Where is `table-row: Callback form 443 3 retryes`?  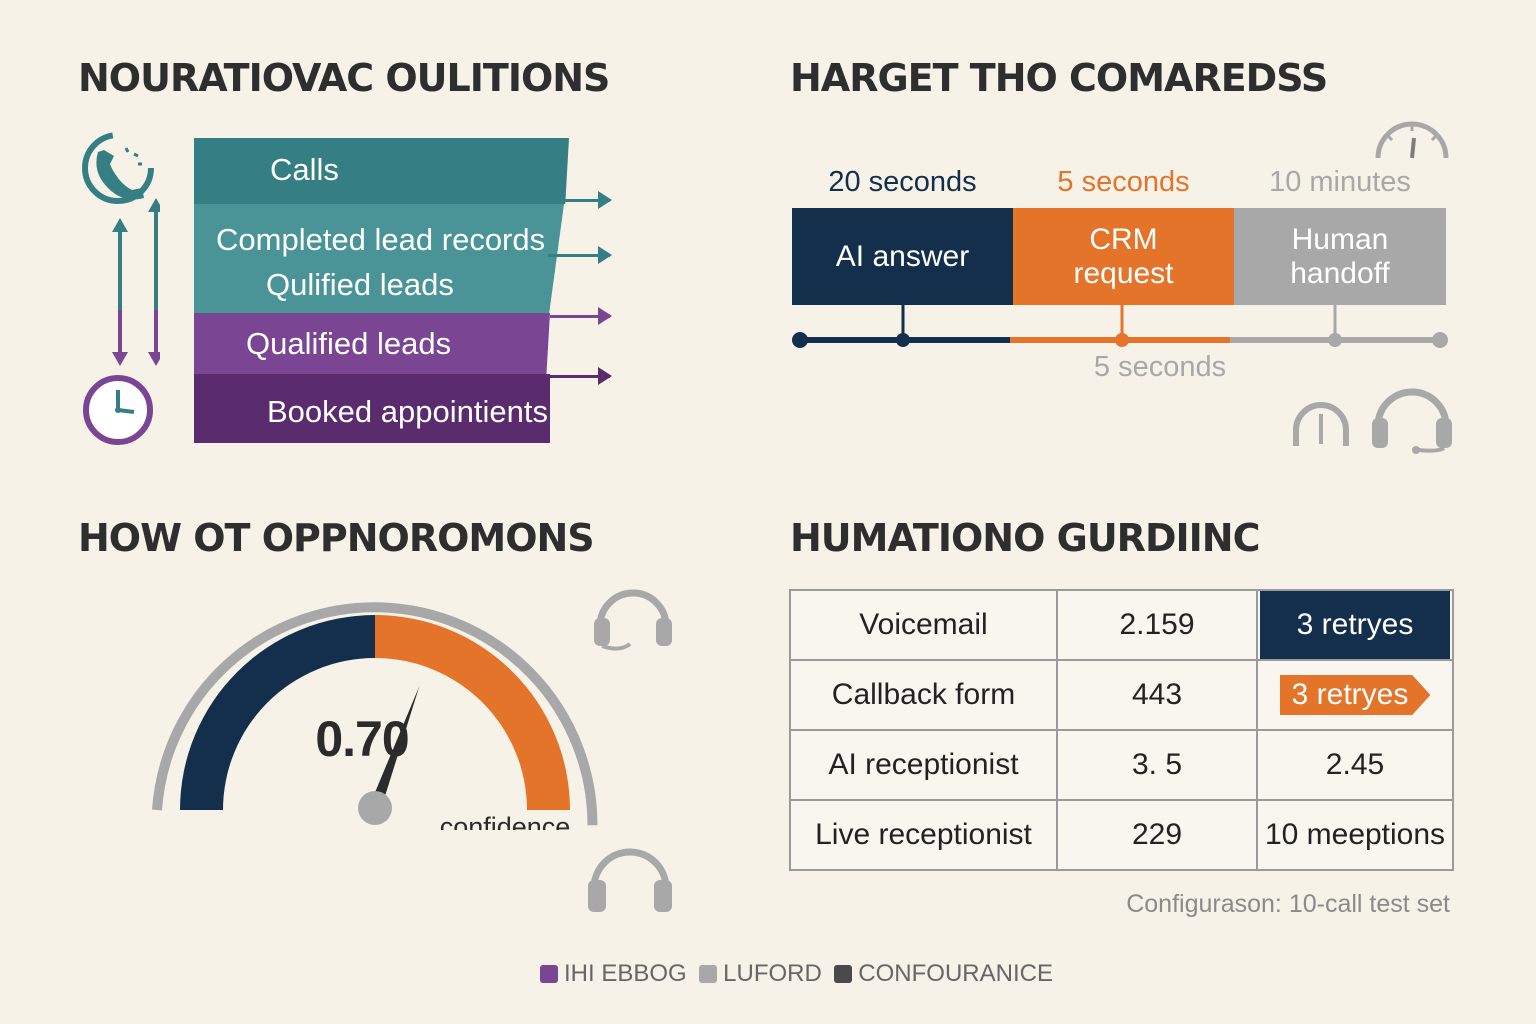 table-row: Callback form 443 3 retryes is located at coordinates (1121, 695).